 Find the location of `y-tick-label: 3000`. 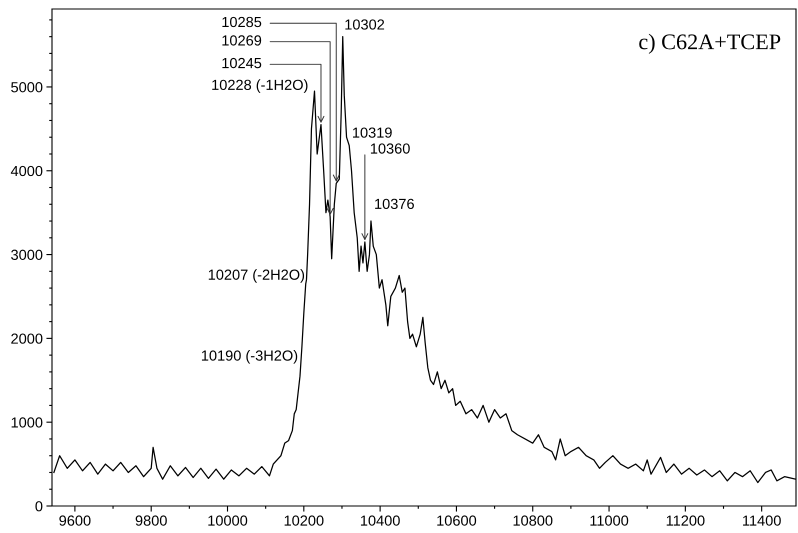

y-tick-label: 3000 is located at coordinates (26, 255).